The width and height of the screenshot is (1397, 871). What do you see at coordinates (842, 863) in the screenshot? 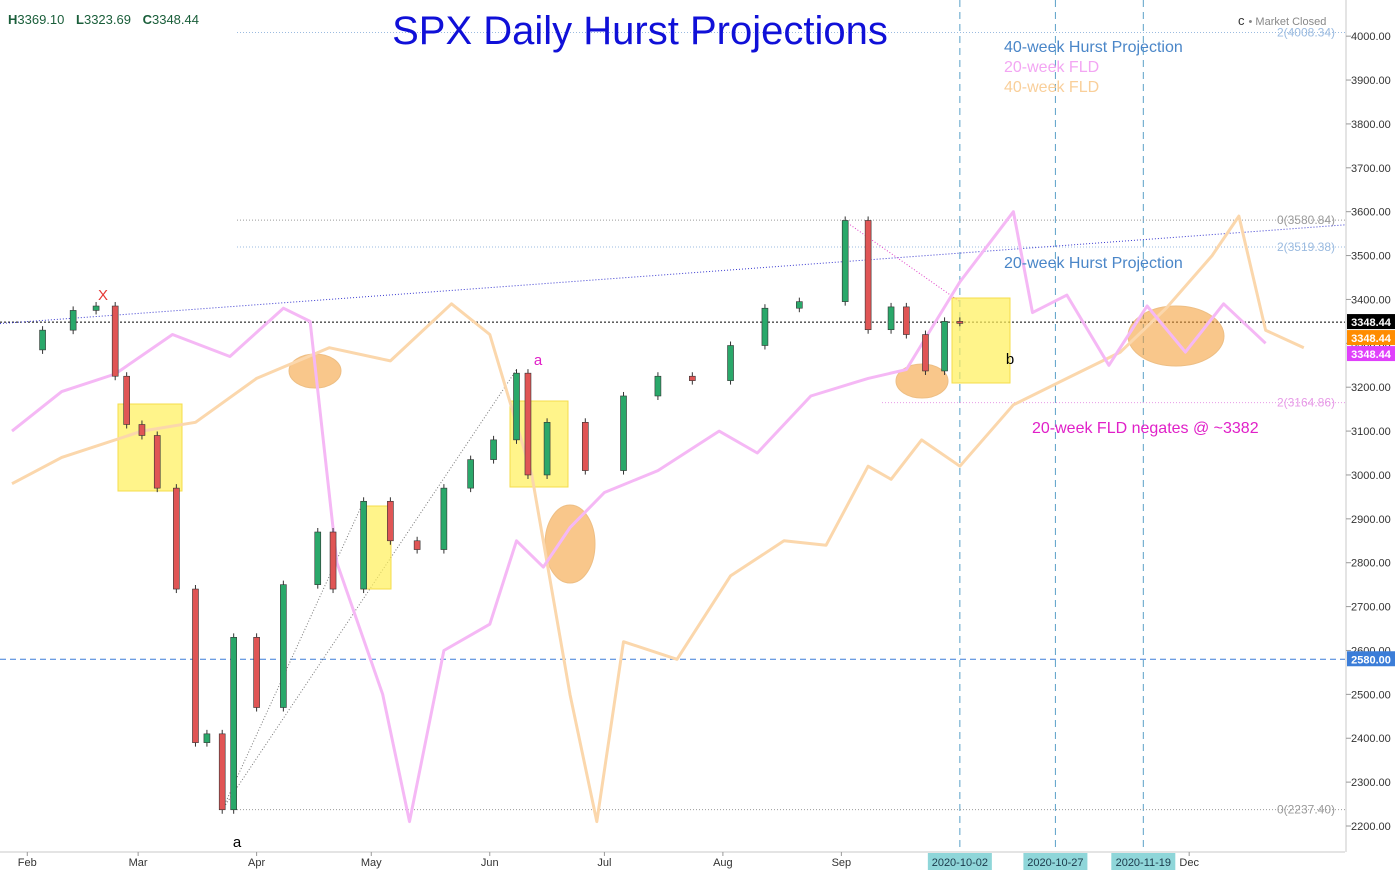
I see `x-tick-label: Sep` at bounding box center [842, 863].